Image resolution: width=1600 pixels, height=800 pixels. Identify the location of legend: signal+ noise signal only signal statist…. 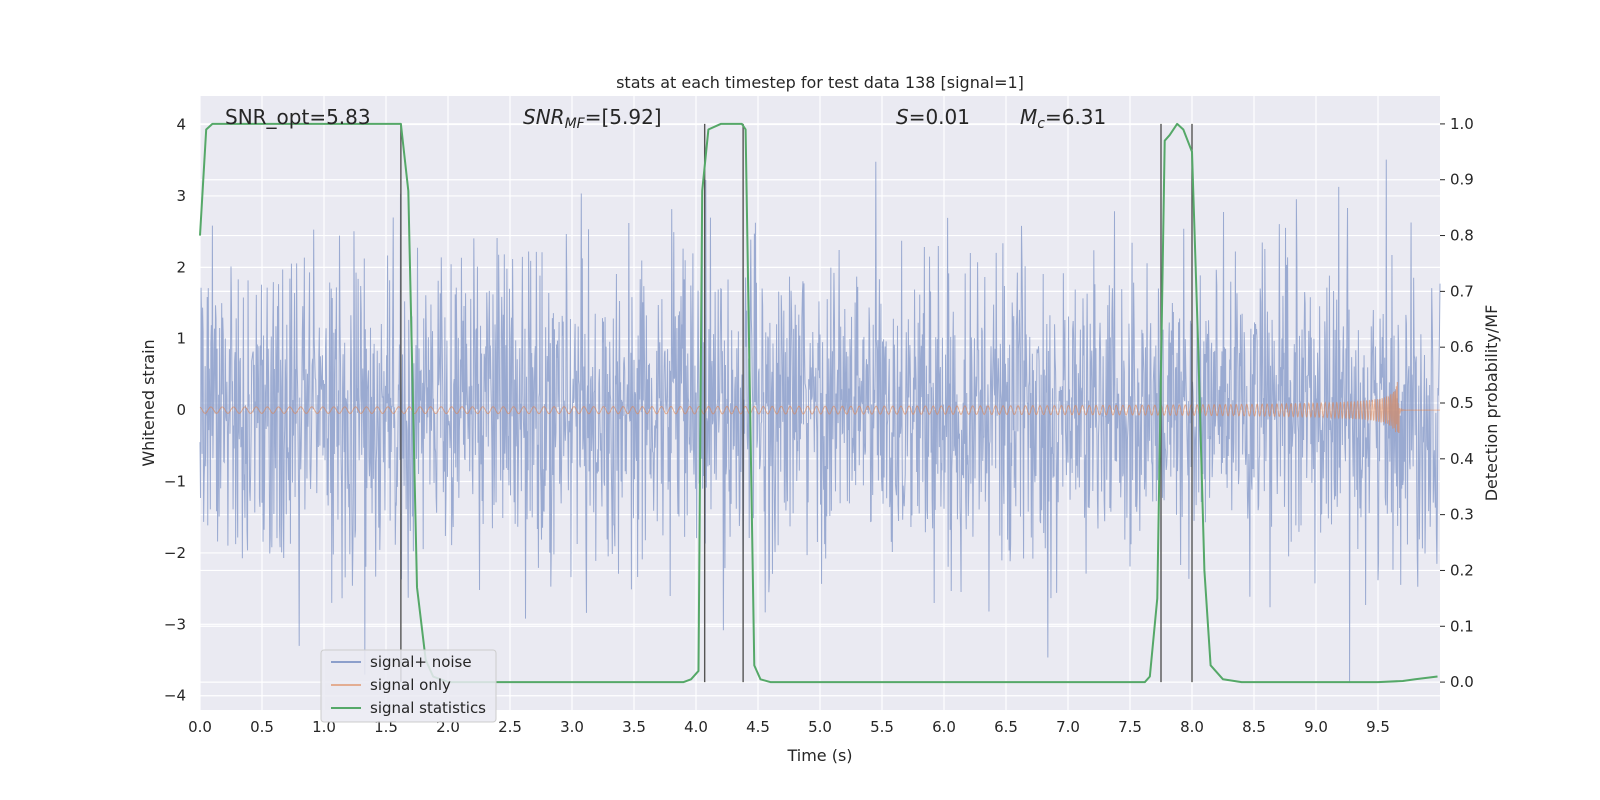
(408, 686).